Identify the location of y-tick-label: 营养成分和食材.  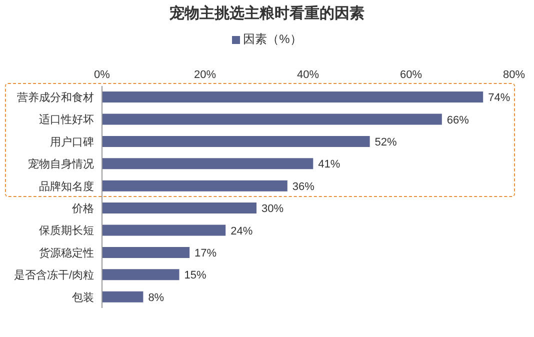
(55, 97).